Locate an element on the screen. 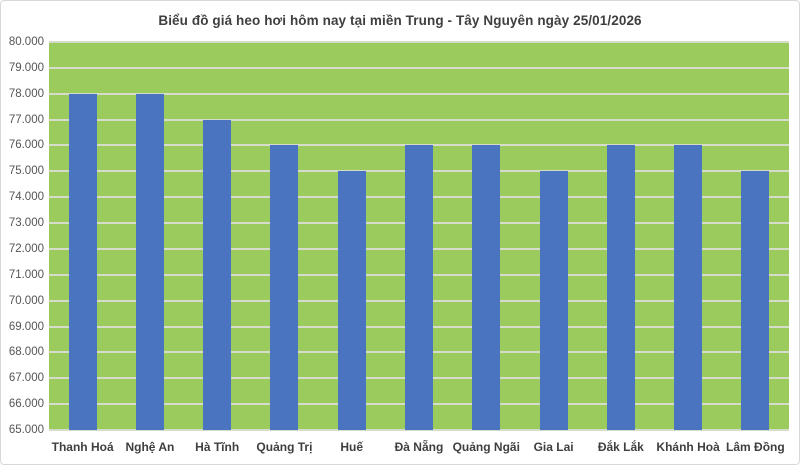 The image size is (800, 465). y-tick-label: 80.000 is located at coordinates (26, 42).